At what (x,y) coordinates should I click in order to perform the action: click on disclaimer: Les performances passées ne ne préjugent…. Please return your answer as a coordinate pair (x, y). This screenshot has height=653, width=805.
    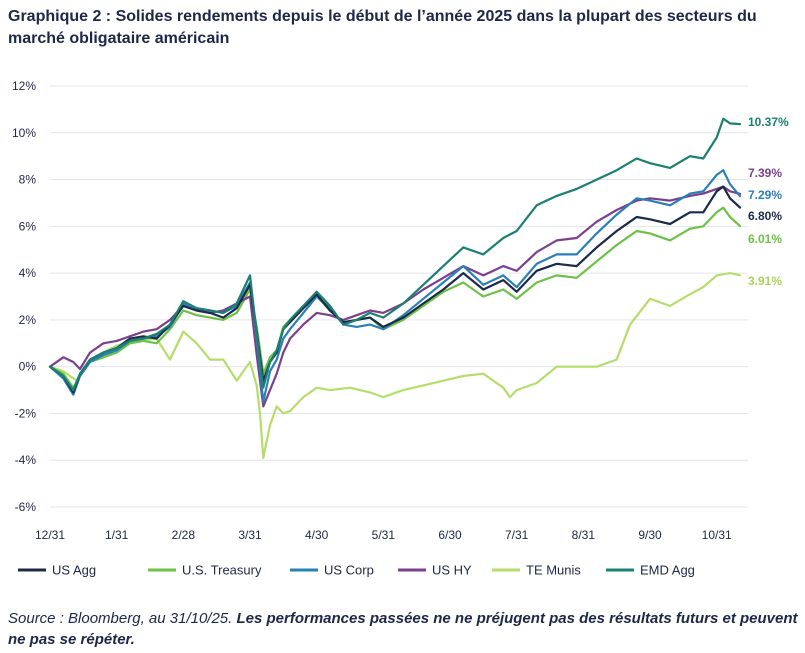
    Looking at the image, I should click on (403, 629).